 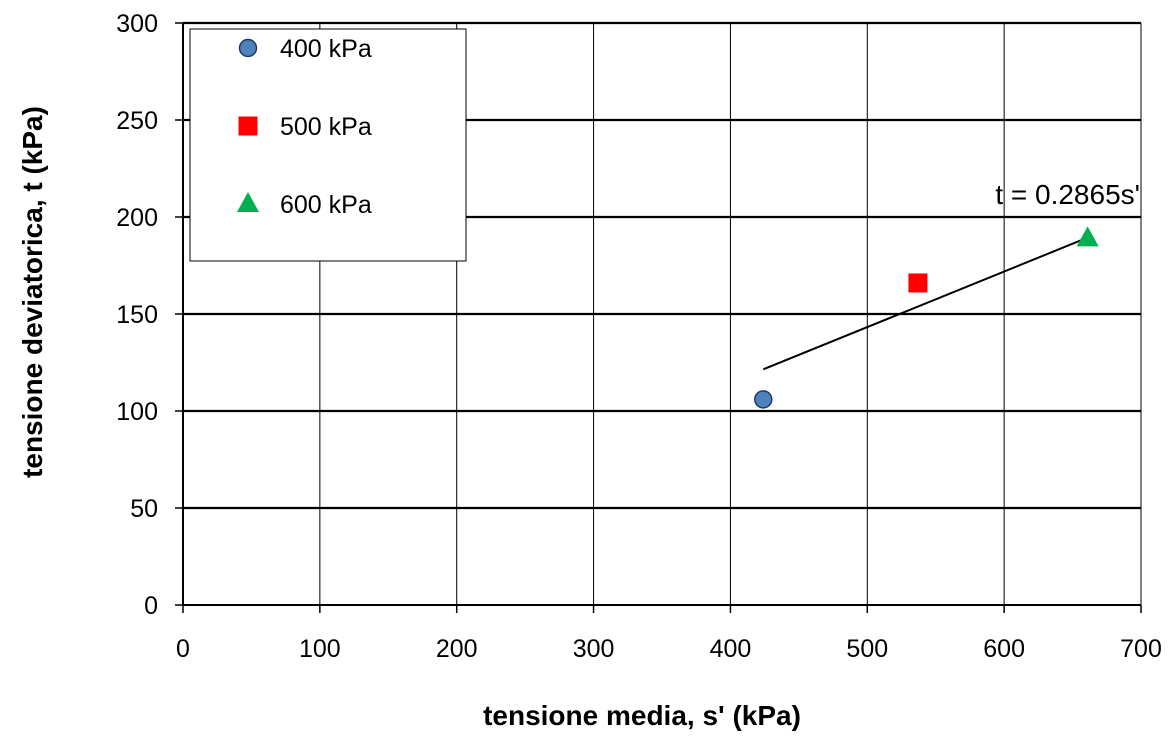 What do you see at coordinates (326, 127) in the screenshot?
I see `legend-label: 500 kPa` at bounding box center [326, 127].